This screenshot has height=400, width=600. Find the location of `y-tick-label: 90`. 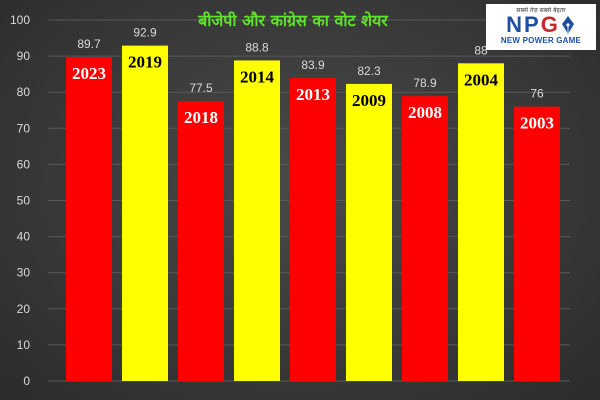

y-tick-label: 90 is located at coordinates (24, 56).